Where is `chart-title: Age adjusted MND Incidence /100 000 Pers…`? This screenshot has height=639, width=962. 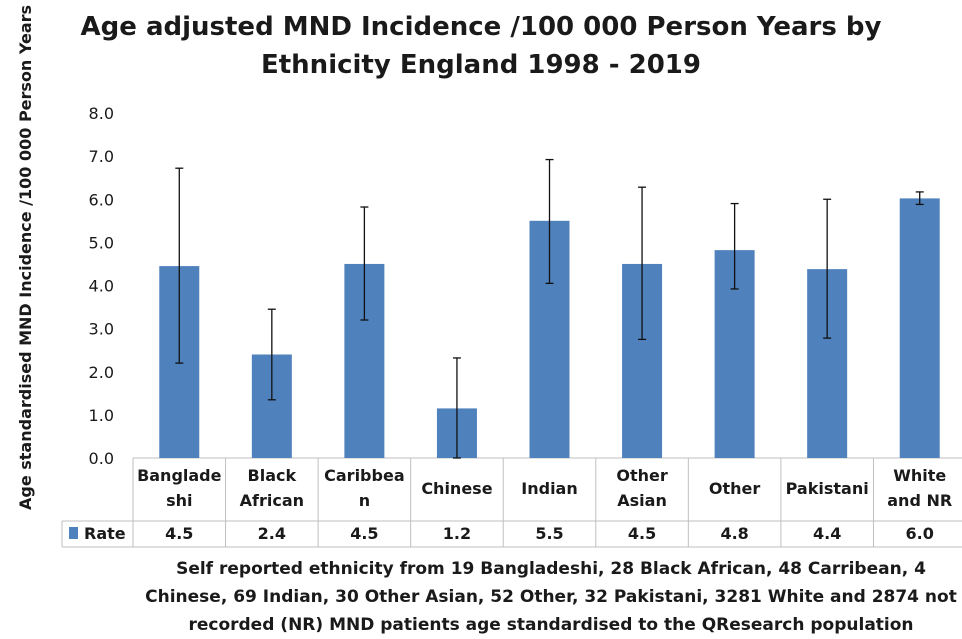 chart-title: Age adjusted MND Incidence /100 000 Pers… is located at coordinates (481, 46).